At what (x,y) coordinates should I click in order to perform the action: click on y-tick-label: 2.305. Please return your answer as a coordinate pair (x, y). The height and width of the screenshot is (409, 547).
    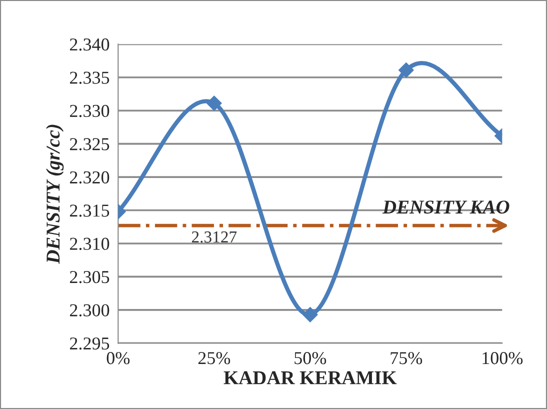
    Looking at the image, I should click on (90, 277).